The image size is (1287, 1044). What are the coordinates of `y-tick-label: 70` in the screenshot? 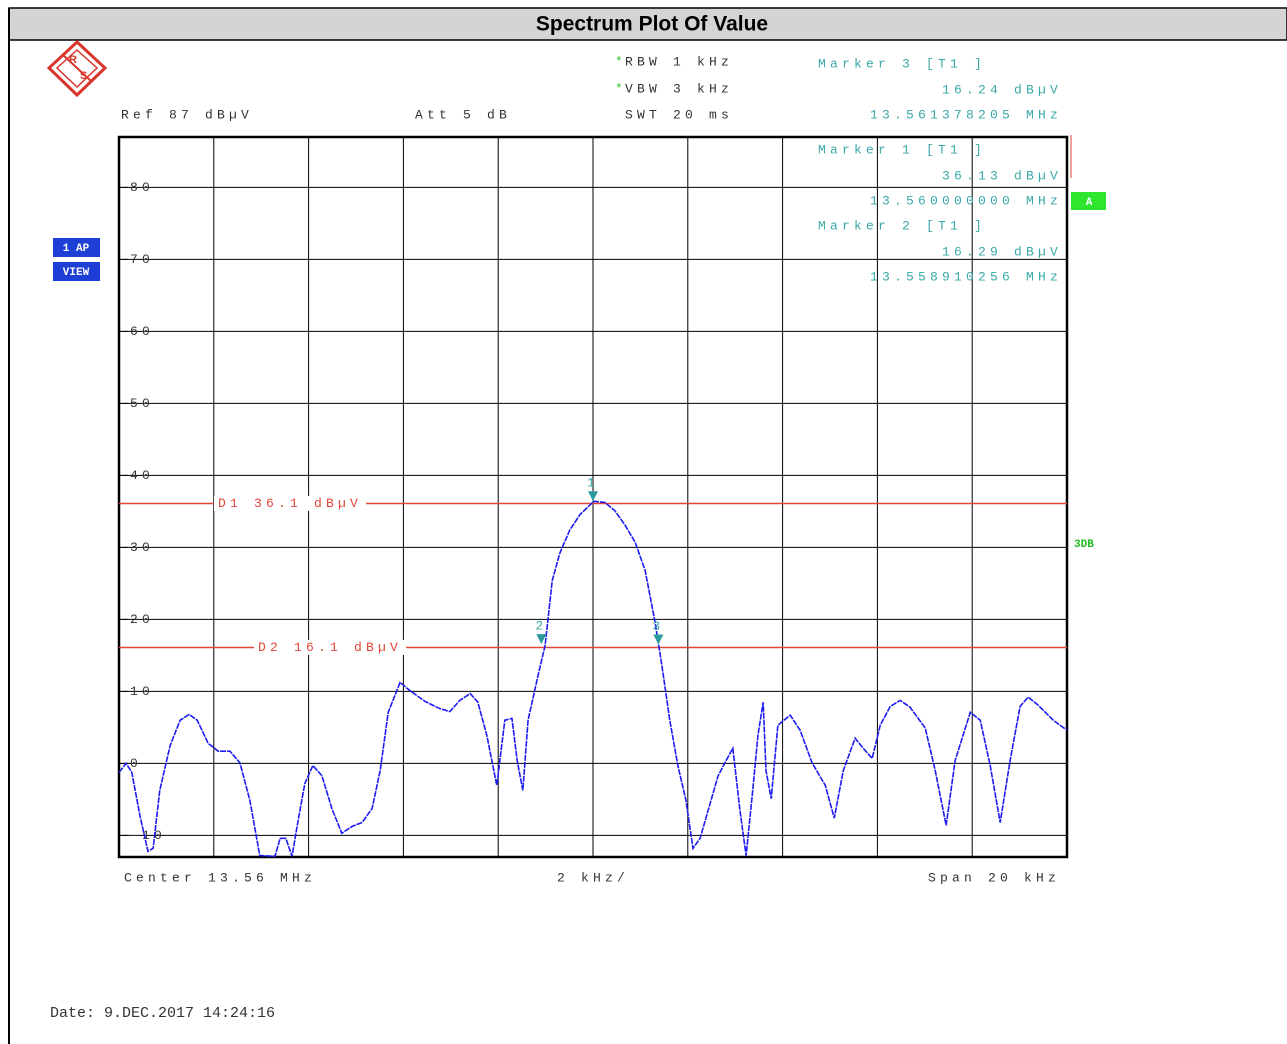 It's located at (142, 259).